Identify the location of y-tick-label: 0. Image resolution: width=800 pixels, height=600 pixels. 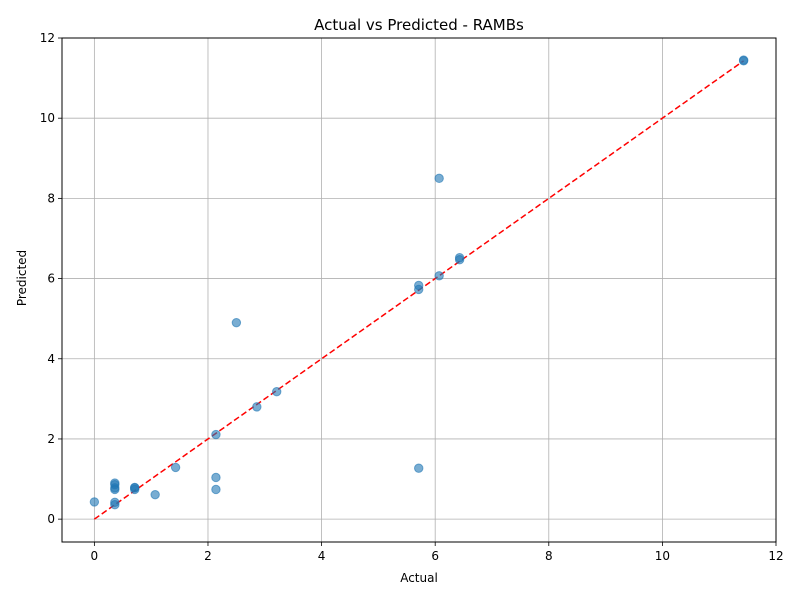
(51, 519).